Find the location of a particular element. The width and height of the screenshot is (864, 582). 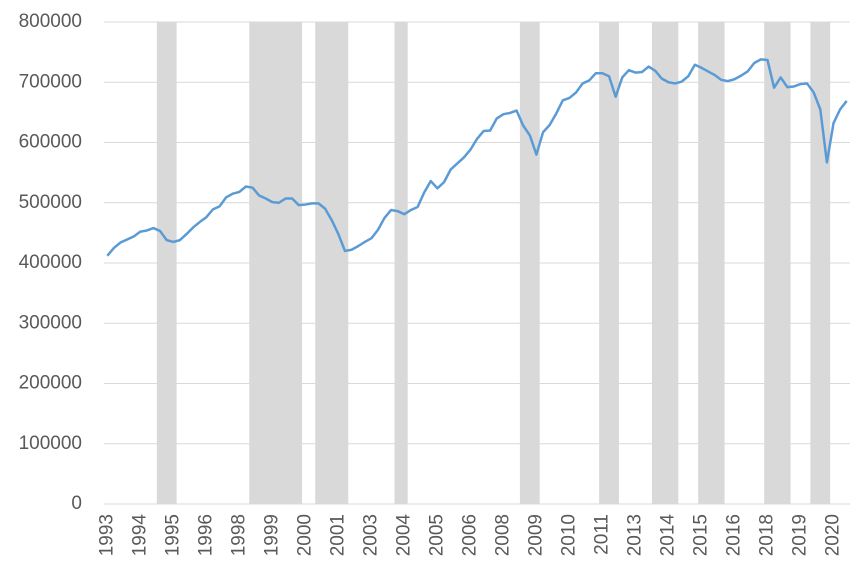

y-tick-label: 600000 is located at coordinates (50, 142).